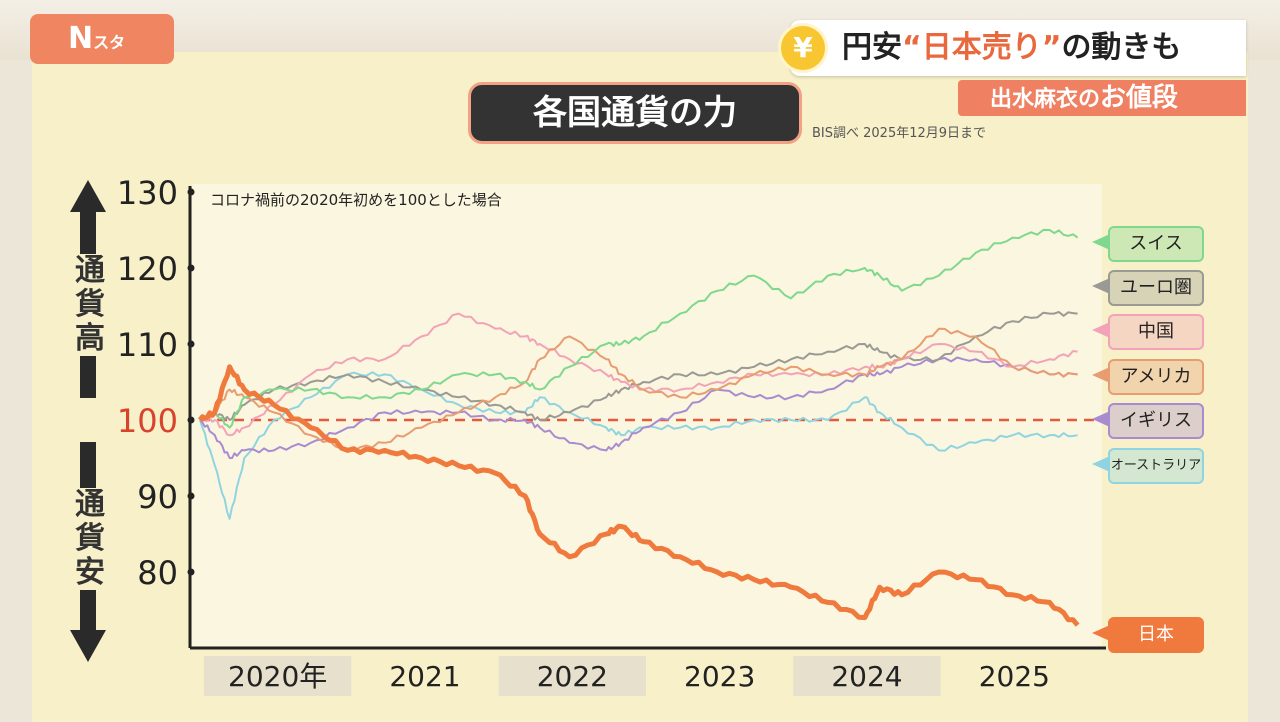 This screenshot has width=1280, height=722. I want to click on series-line-イギリス, so click(638, 408).